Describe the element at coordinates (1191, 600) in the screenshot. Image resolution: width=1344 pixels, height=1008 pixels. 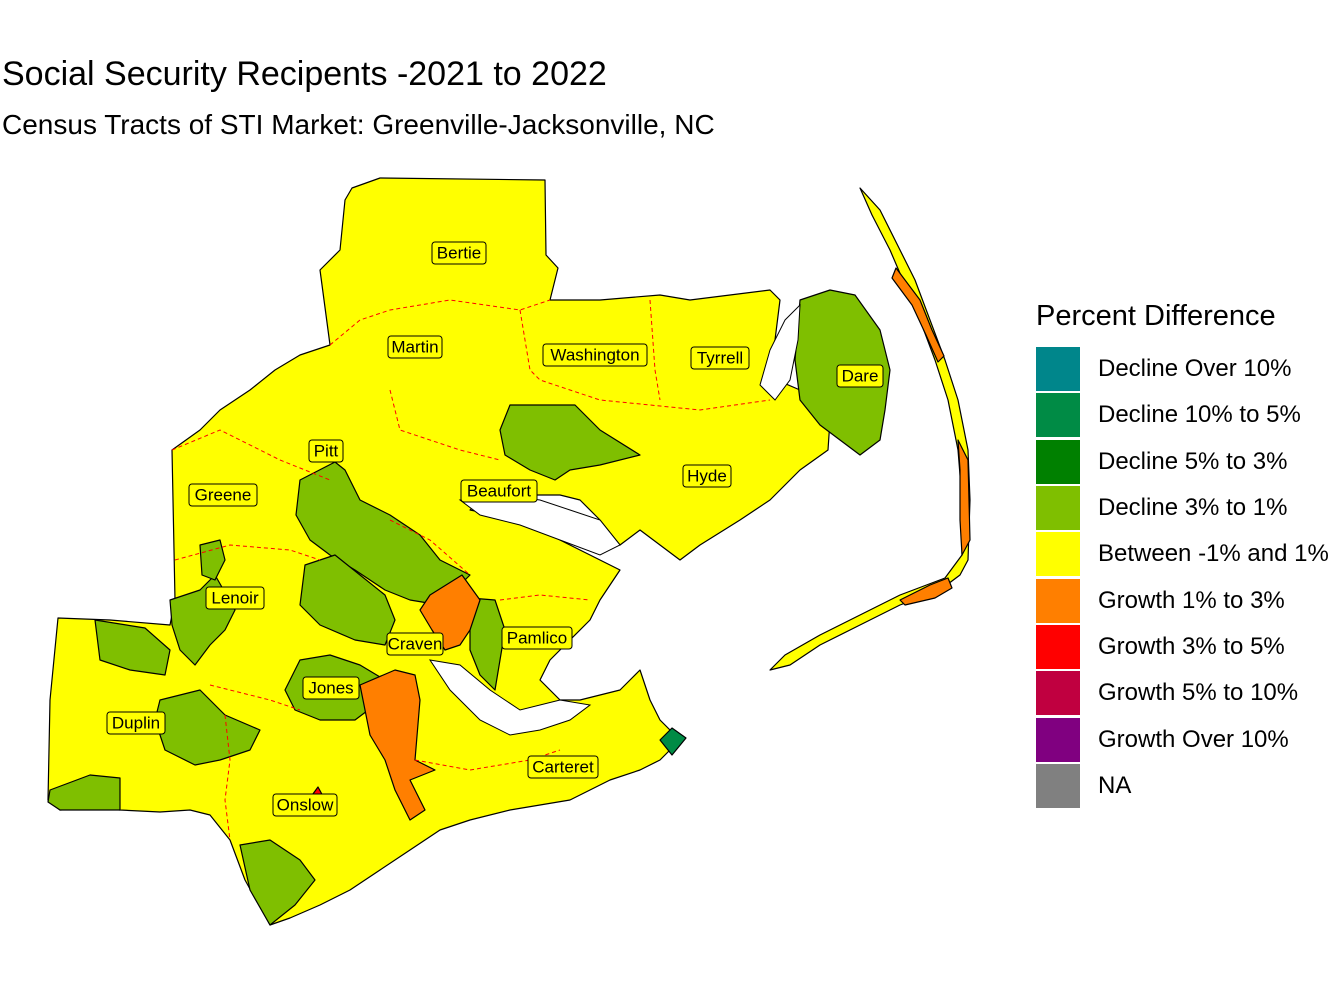
I see `legend-label: Growth 1% to 3%` at that location.